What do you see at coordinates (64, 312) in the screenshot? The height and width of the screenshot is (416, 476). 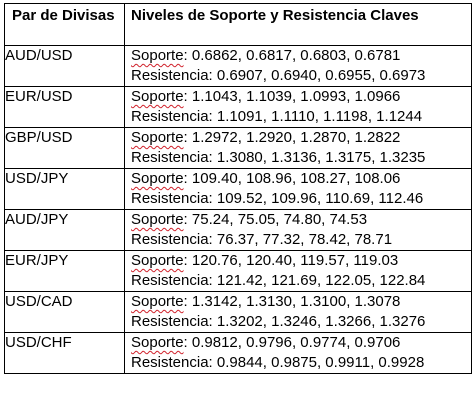 I see `pair-cell: USD/CAD` at bounding box center [64, 312].